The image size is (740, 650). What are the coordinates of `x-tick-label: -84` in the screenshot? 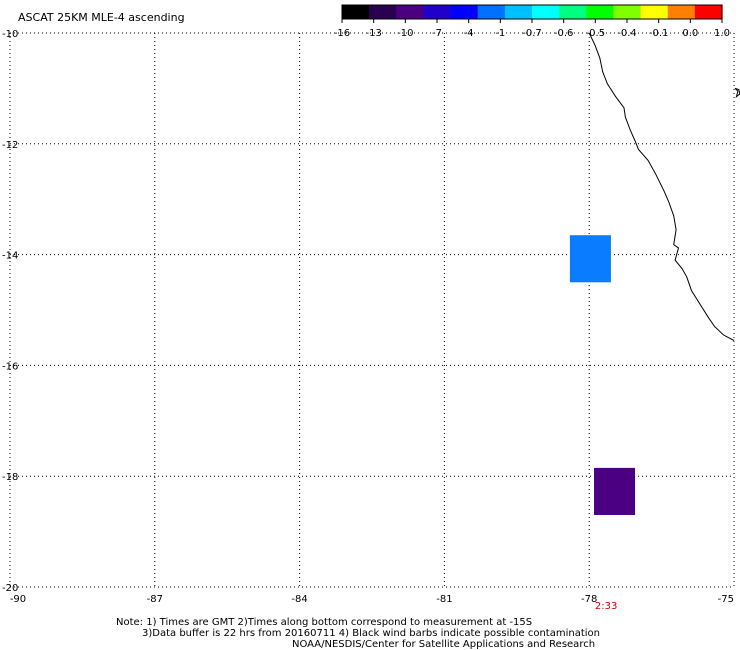 It's located at (299, 599).